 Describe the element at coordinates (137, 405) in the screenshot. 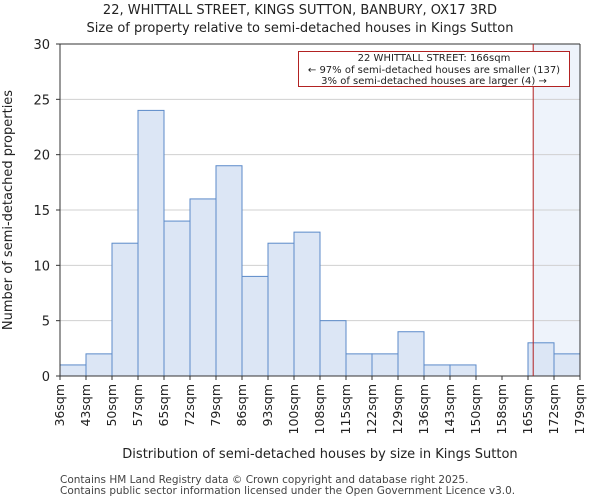

I see `x-tick-label: 57sqm` at that location.